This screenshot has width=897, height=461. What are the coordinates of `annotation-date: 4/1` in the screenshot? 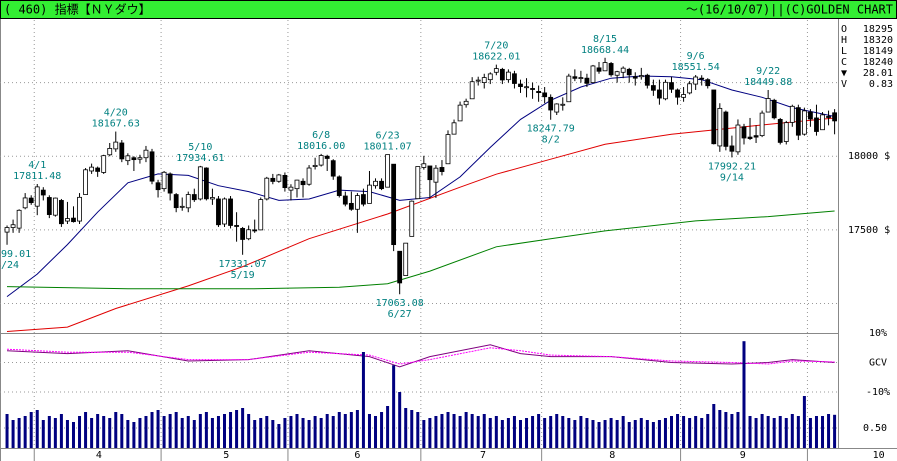 It's located at (37, 165).